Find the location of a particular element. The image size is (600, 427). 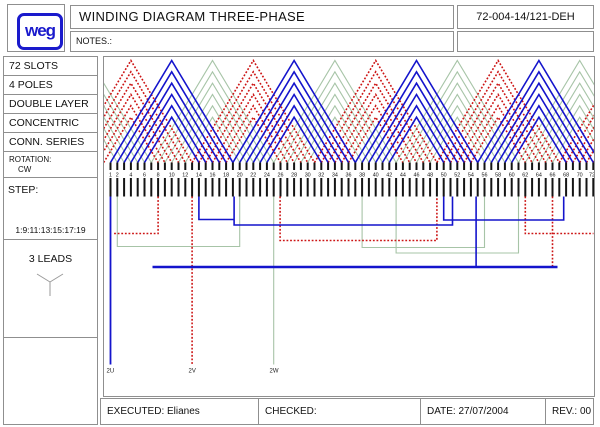

svg-text: 16 is located at coordinates (213, 175).